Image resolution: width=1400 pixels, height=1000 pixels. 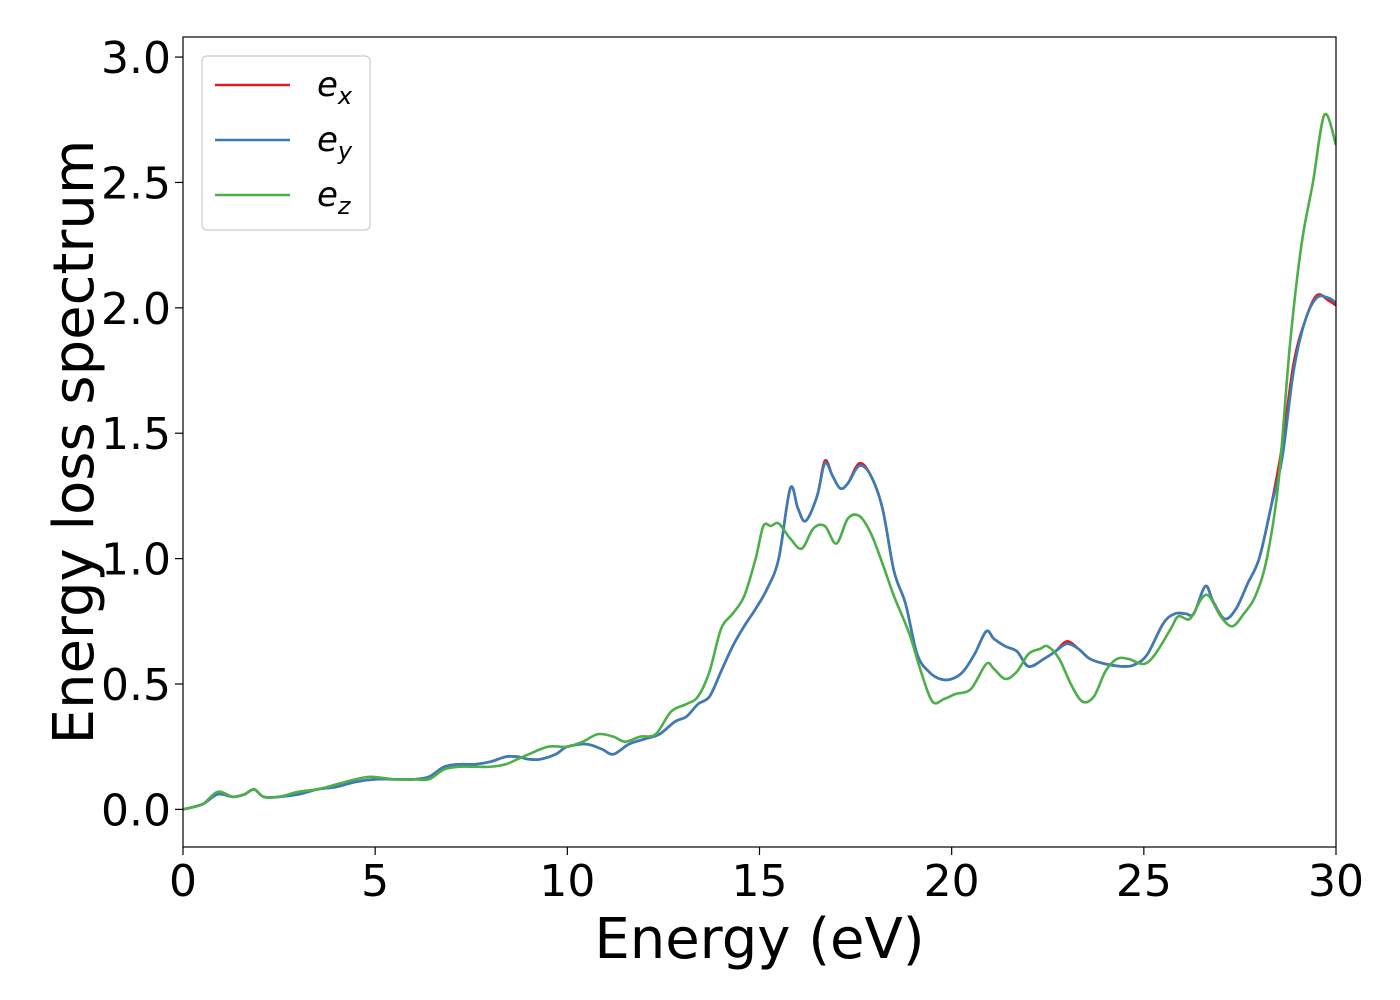 What do you see at coordinates (567, 881) in the screenshot?
I see `x-tick-label: 10` at bounding box center [567, 881].